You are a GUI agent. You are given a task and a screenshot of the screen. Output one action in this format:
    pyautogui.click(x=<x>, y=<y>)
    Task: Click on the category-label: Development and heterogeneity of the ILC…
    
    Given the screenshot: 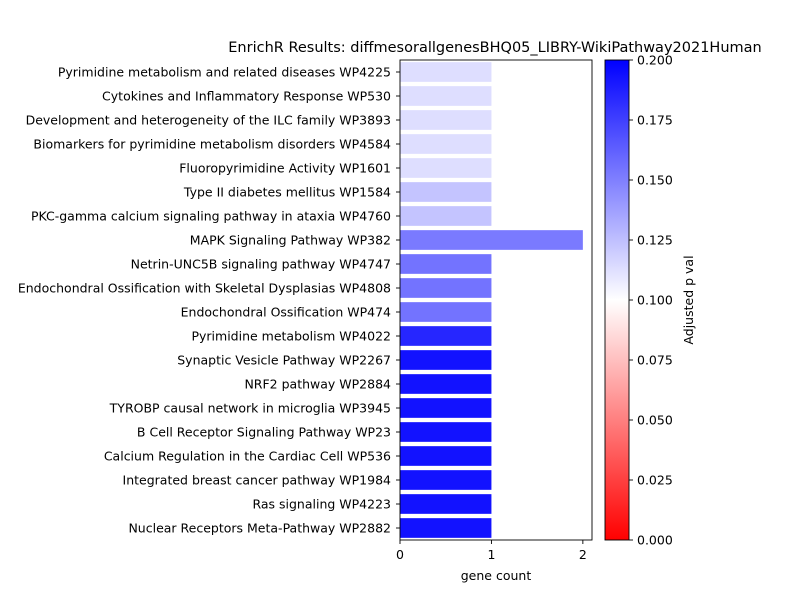 What is the action you would take?
    pyautogui.click(x=208, y=120)
    